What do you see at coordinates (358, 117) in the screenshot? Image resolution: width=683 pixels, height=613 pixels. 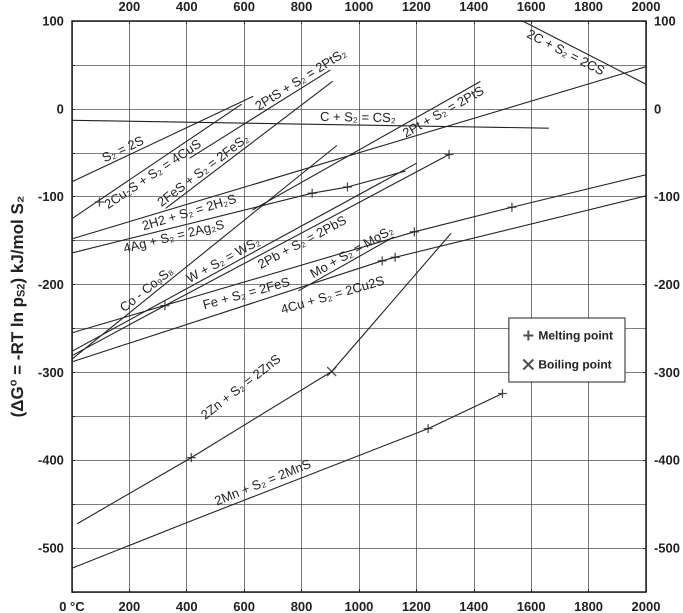 I see `series-label: C + S₂ = CS₂` at bounding box center [358, 117].